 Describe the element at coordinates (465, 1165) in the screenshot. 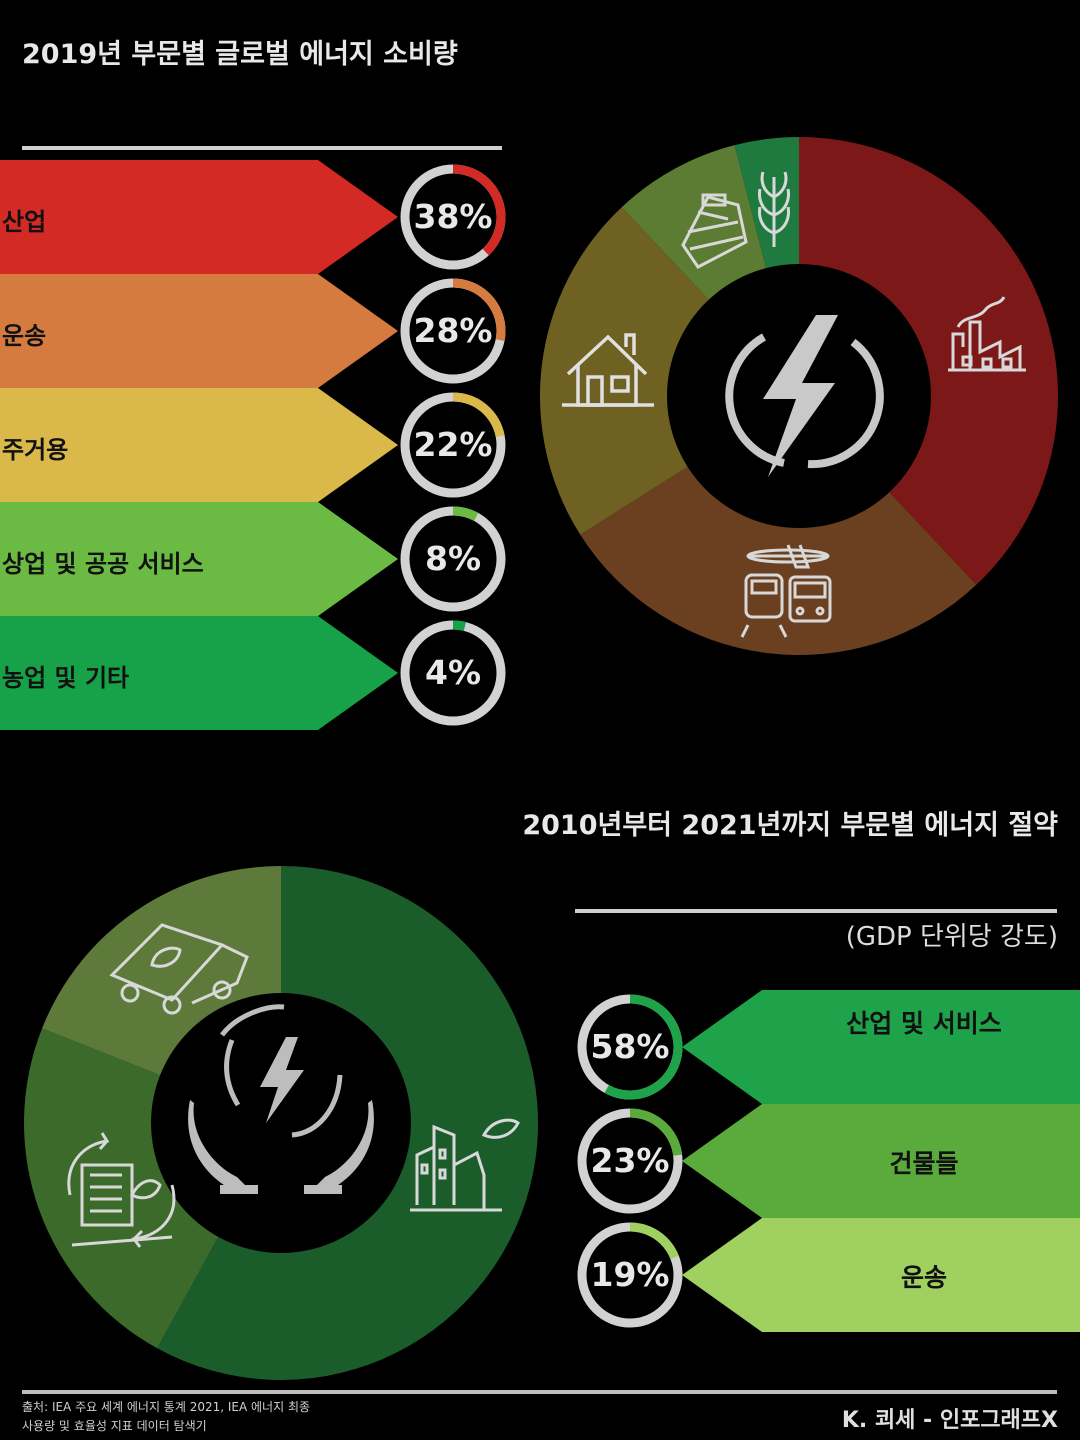

I see `green-city-icon` at that location.